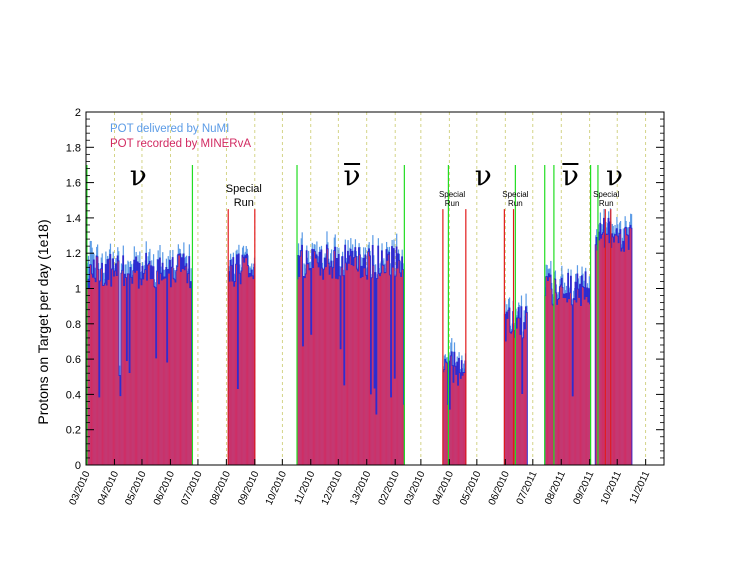  I want to click on y-tick-label-2: 0.4, so click(73, 395).